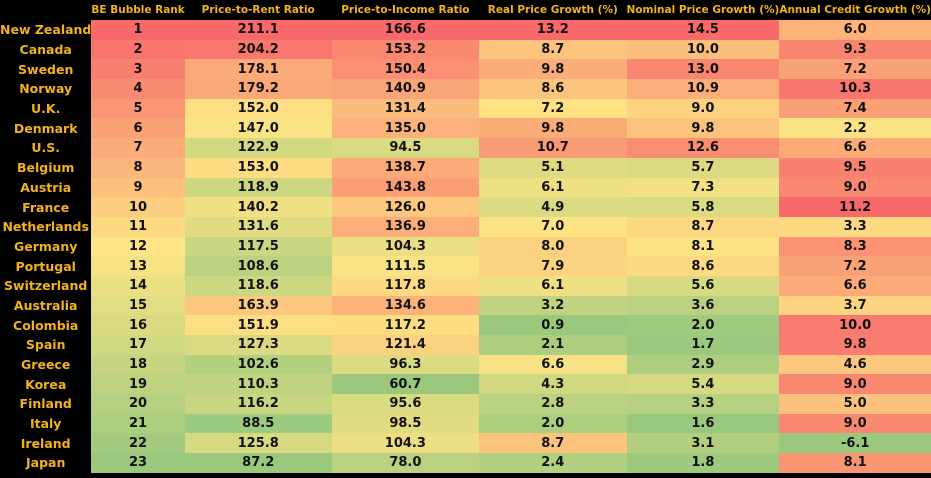 The height and width of the screenshot is (478, 931). What do you see at coordinates (46, 325) in the screenshot?
I see `country-label: Colombia` at bounding box center [46, 325].